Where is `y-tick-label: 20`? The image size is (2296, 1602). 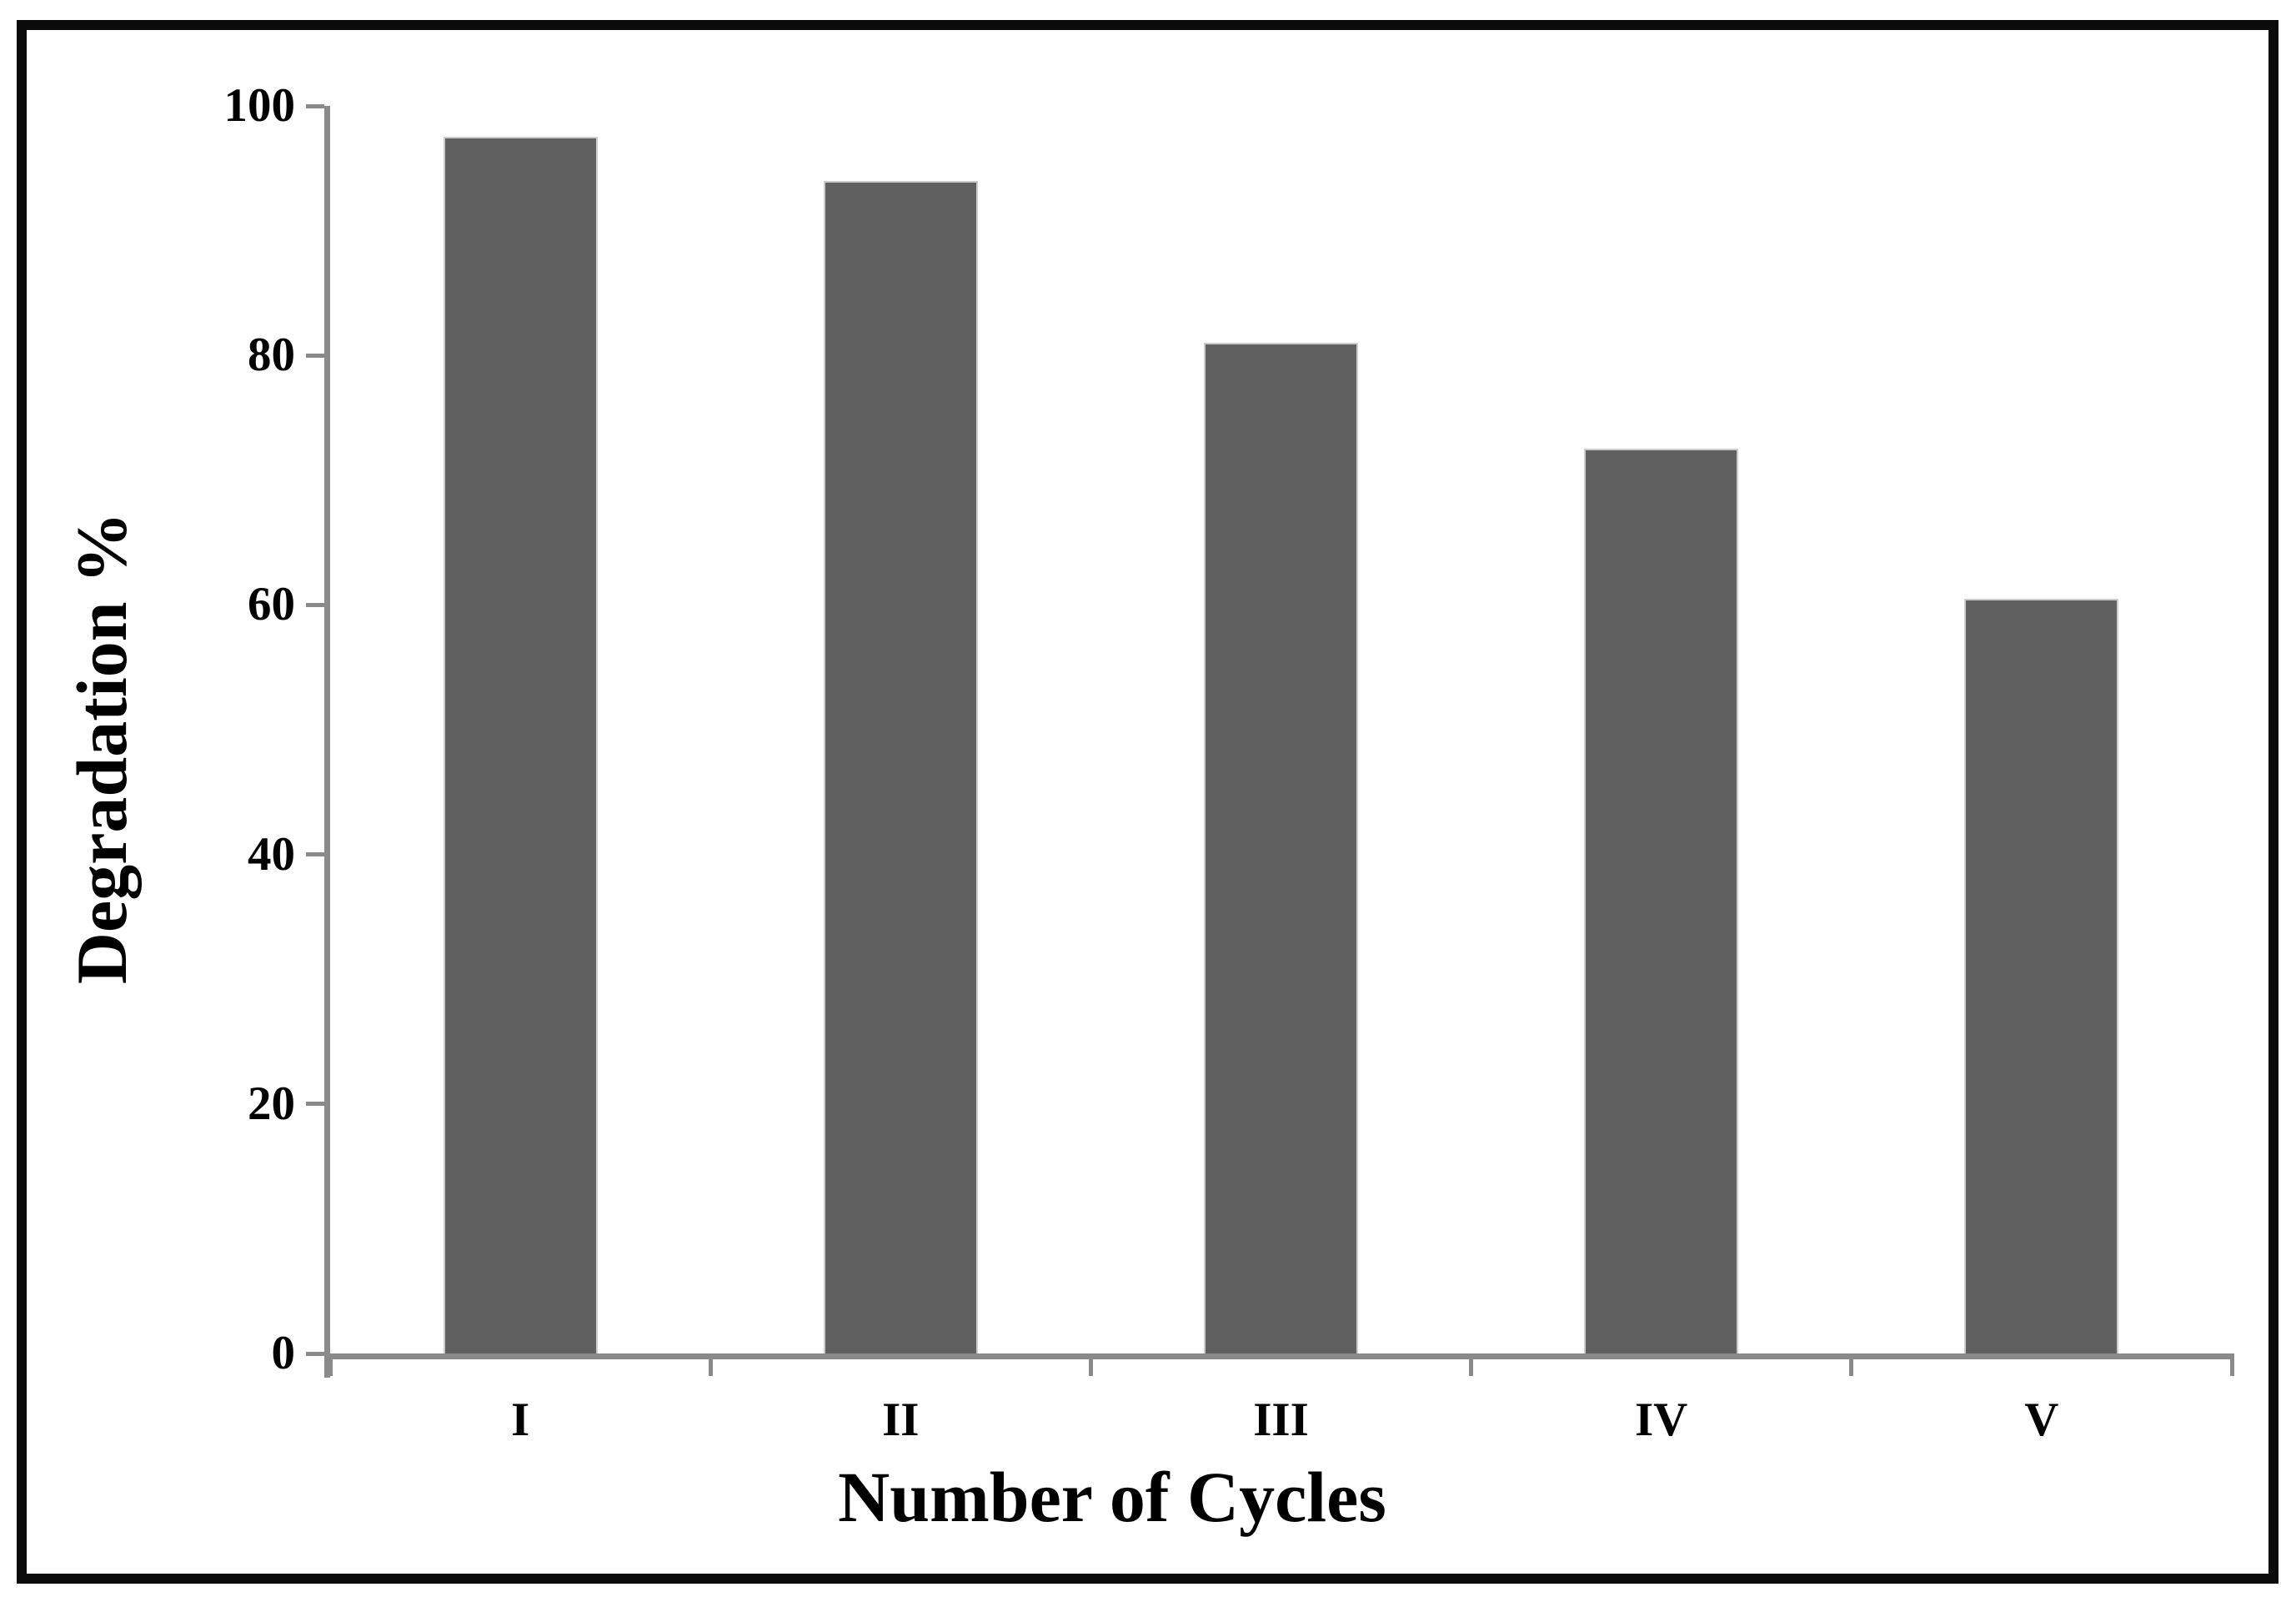 y-tick-label: 20 is located at coordinates (271, 1103).